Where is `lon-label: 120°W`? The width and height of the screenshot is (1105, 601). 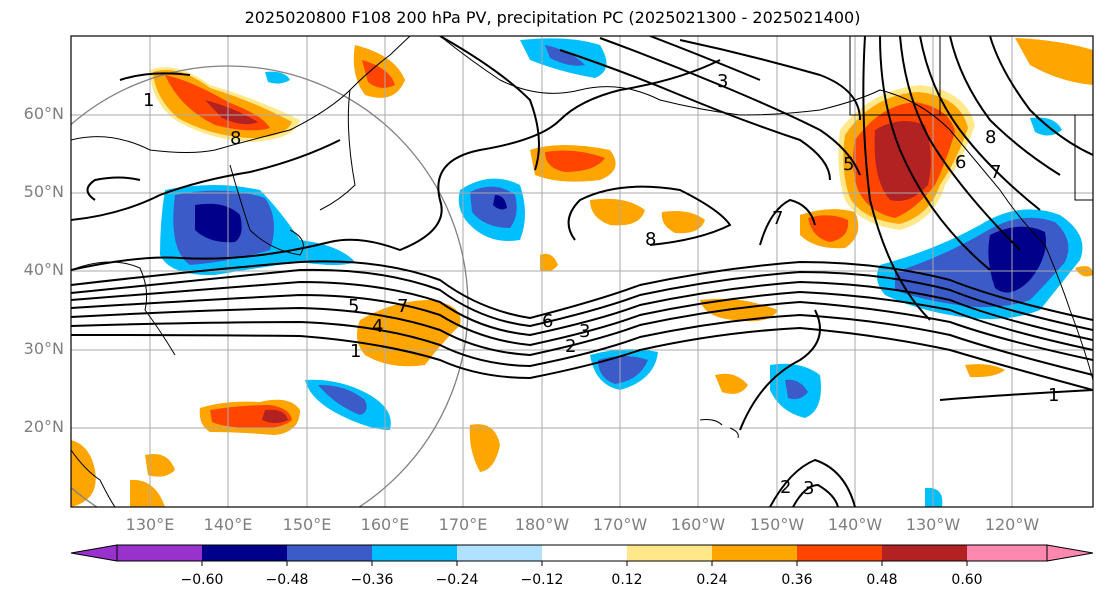 lon-label: 120°W is located at coordinates (1012, 524).